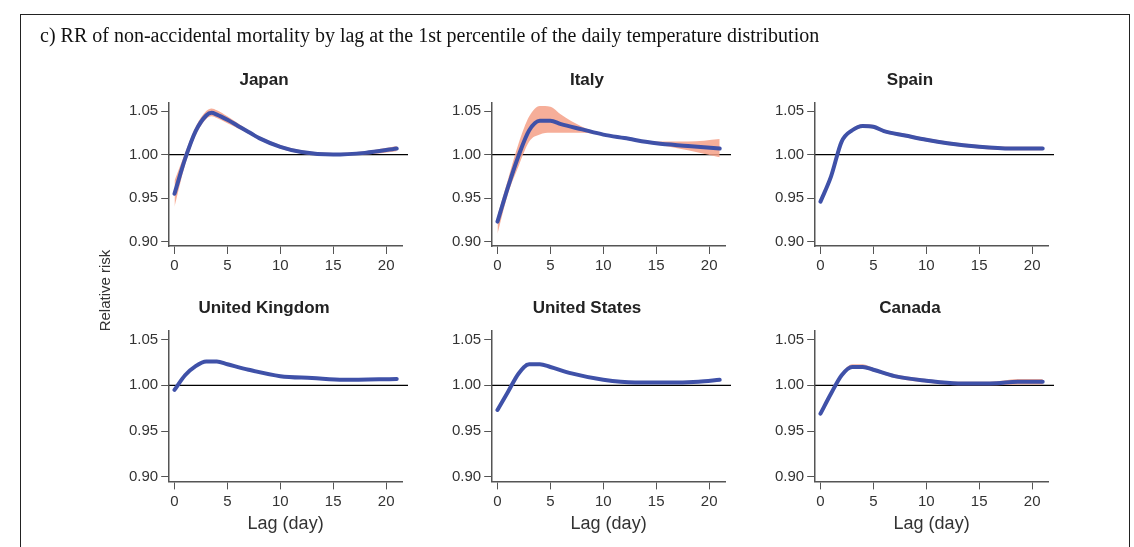  What do you see at coordinates (430, 35) in the screenshot?
I see `text: c) RR of non-accidental mortality by lag at the 1st percentile of the daily temperature distribution` at bounding box center [430, 35].